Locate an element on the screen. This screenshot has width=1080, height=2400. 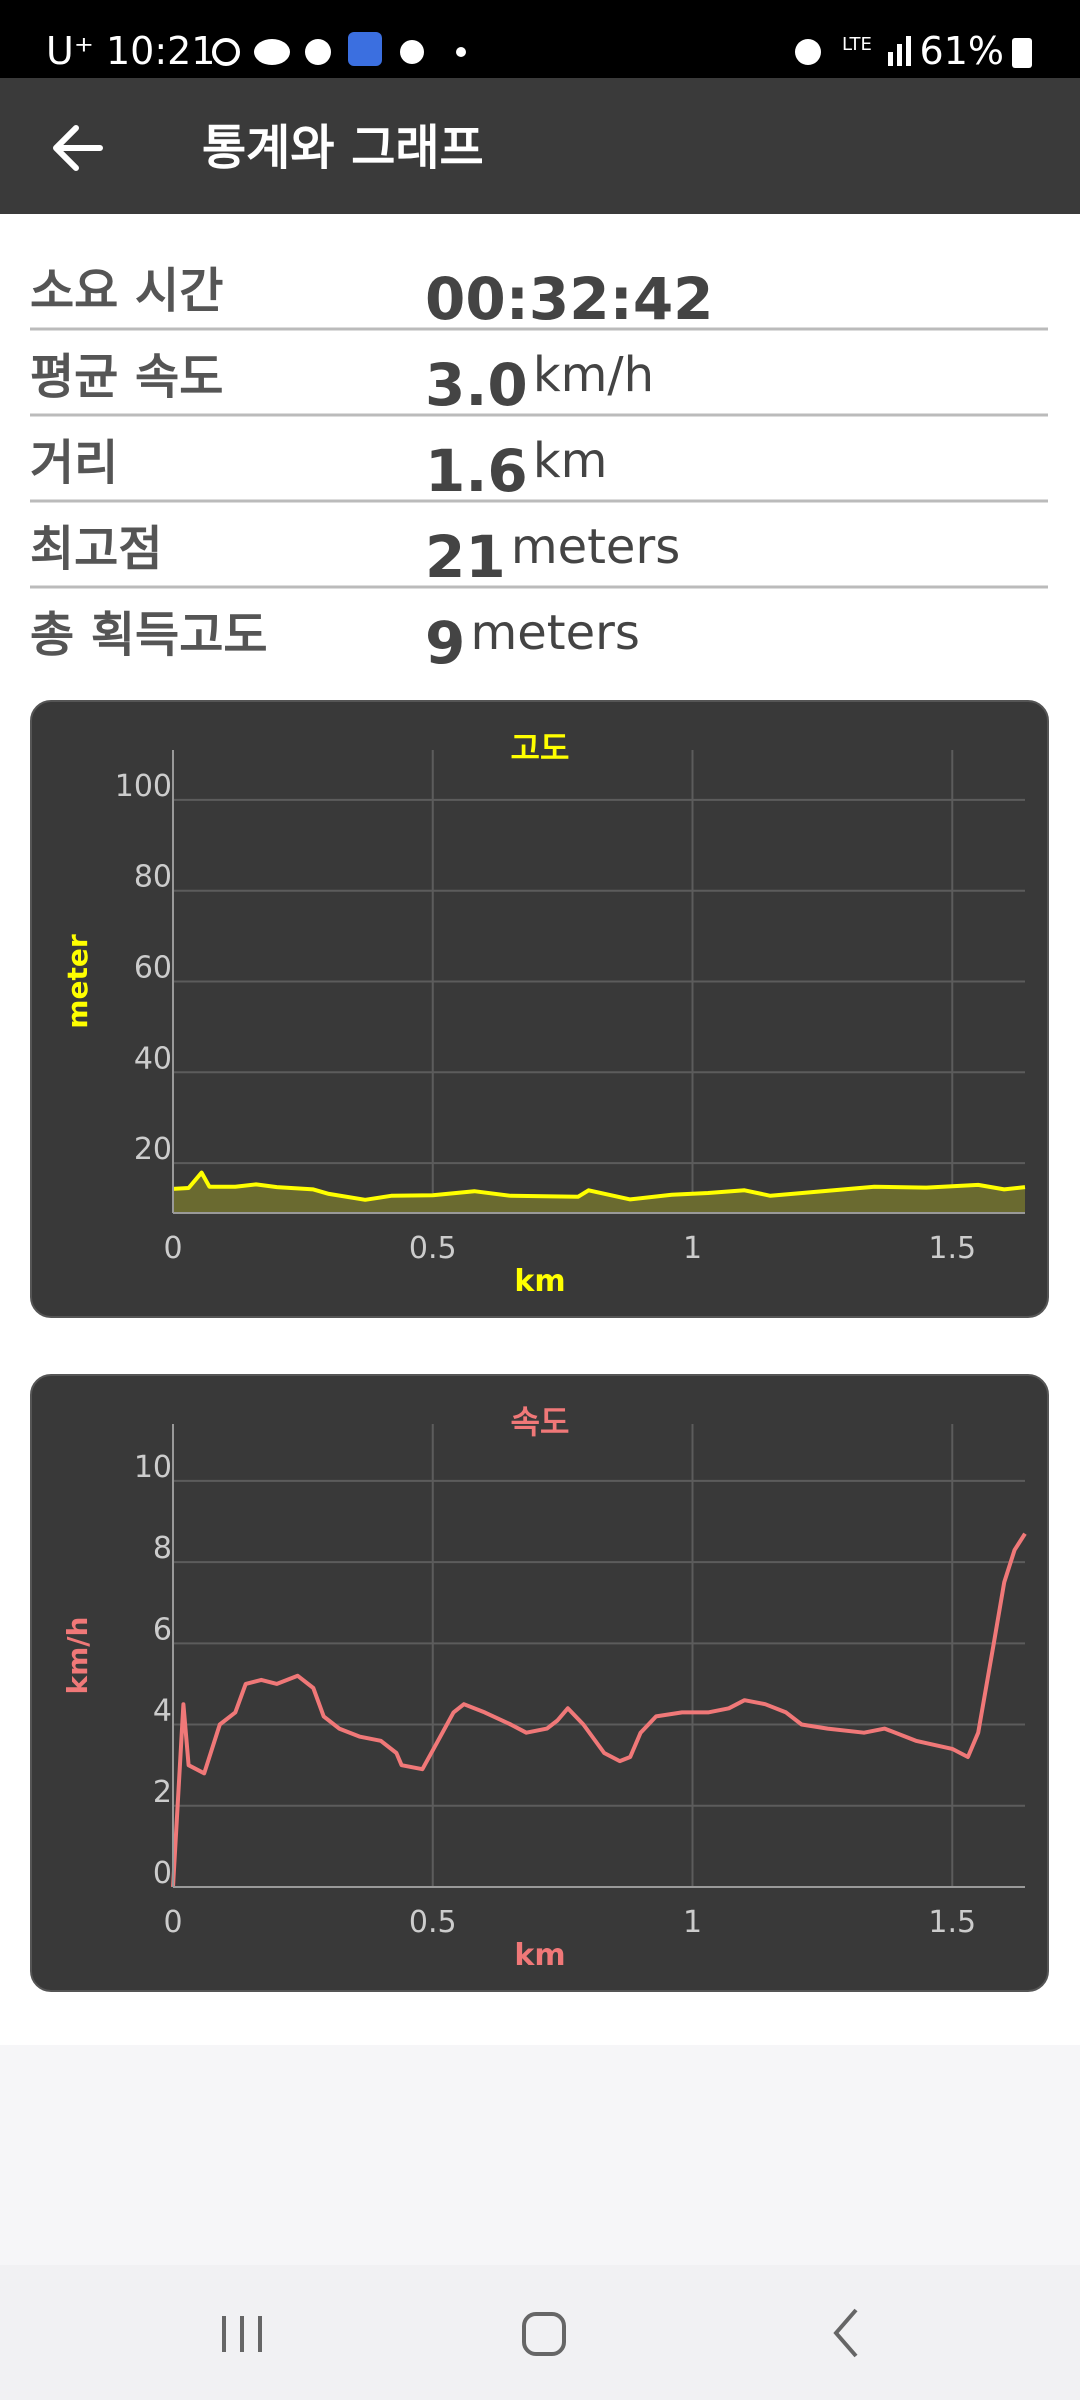
stat-value: 21 meters is located at coordinates (552, 555).